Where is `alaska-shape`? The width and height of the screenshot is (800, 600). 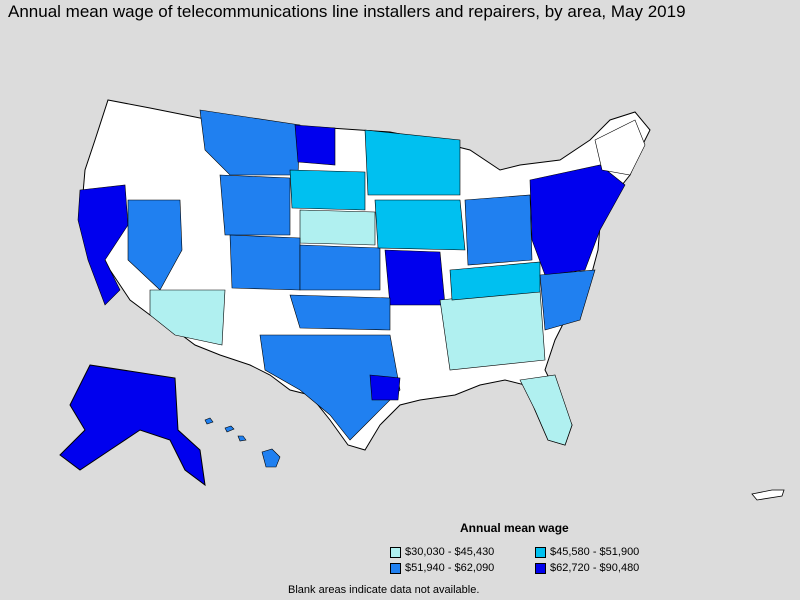 alaska-shape is located at coordinates (132, 425).